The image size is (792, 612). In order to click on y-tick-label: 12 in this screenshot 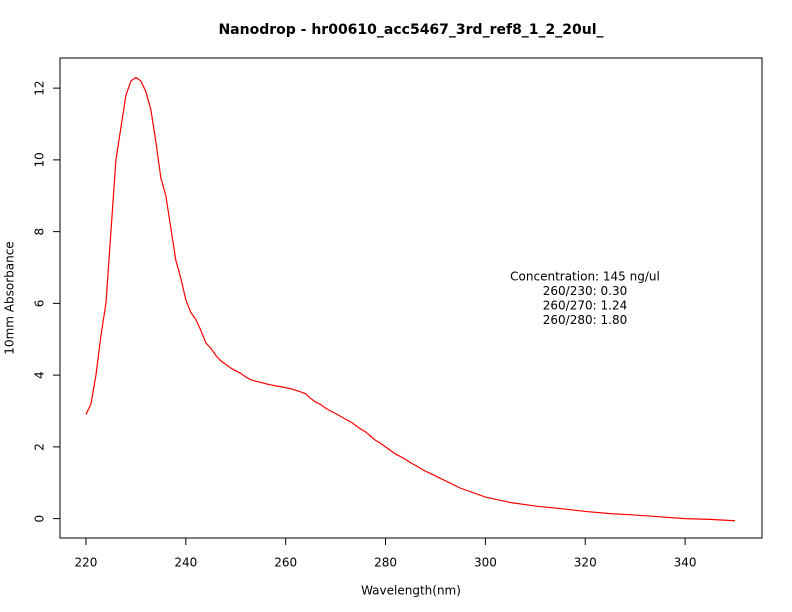, I will do `click(40, 87)`.